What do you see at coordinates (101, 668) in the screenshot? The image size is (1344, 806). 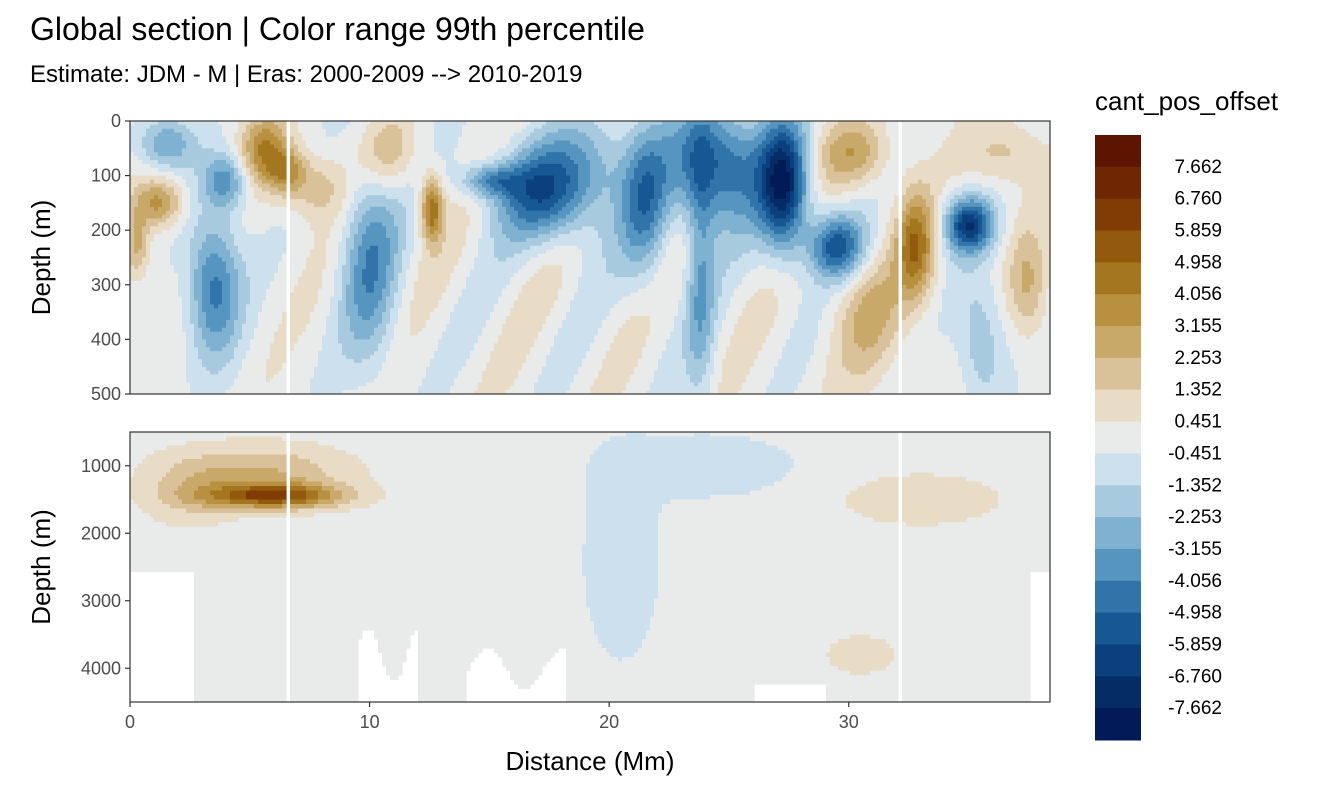 I see `y-tick-label: 4000` at bounding box center [101, 668].